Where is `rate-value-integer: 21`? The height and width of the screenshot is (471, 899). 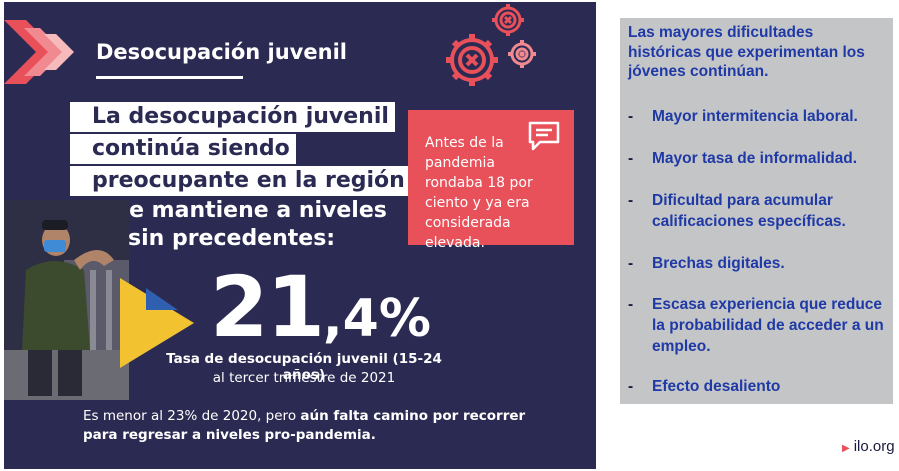 rate-value-integer: 21 is located at coordinates (267, 307).